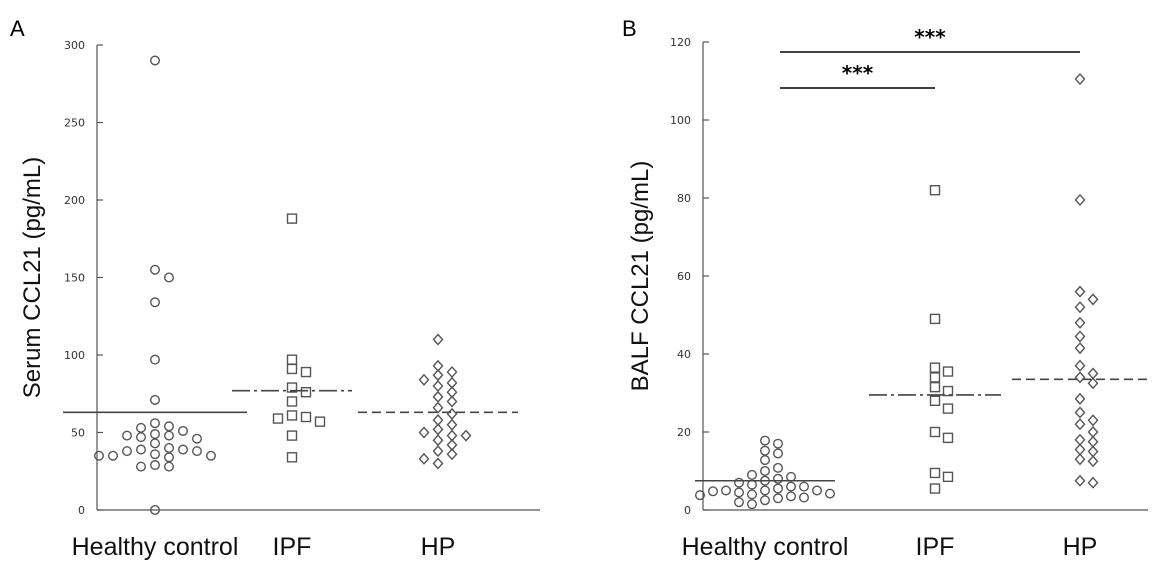  What do you see at coordinates (78, 433) in the screenshot?
I see `y-tick-label: 50` at bounding box center [78, 433].